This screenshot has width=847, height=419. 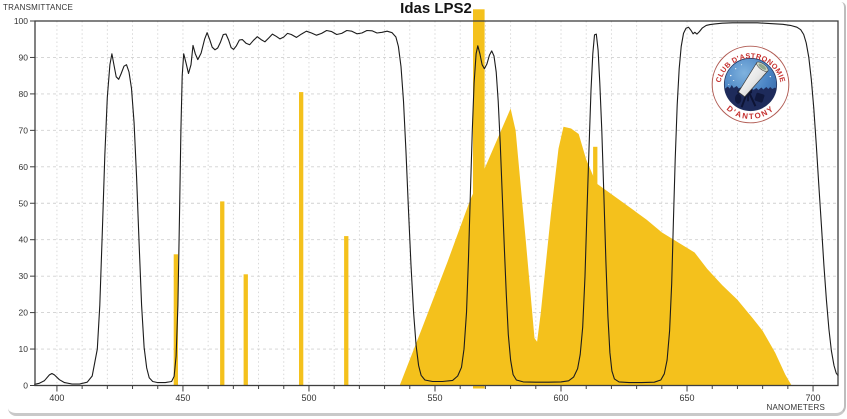 What do you see at coordinates (25, 386) in the screenshot?
I see `y-tick-label: 0` at bounding box center [25, 386].